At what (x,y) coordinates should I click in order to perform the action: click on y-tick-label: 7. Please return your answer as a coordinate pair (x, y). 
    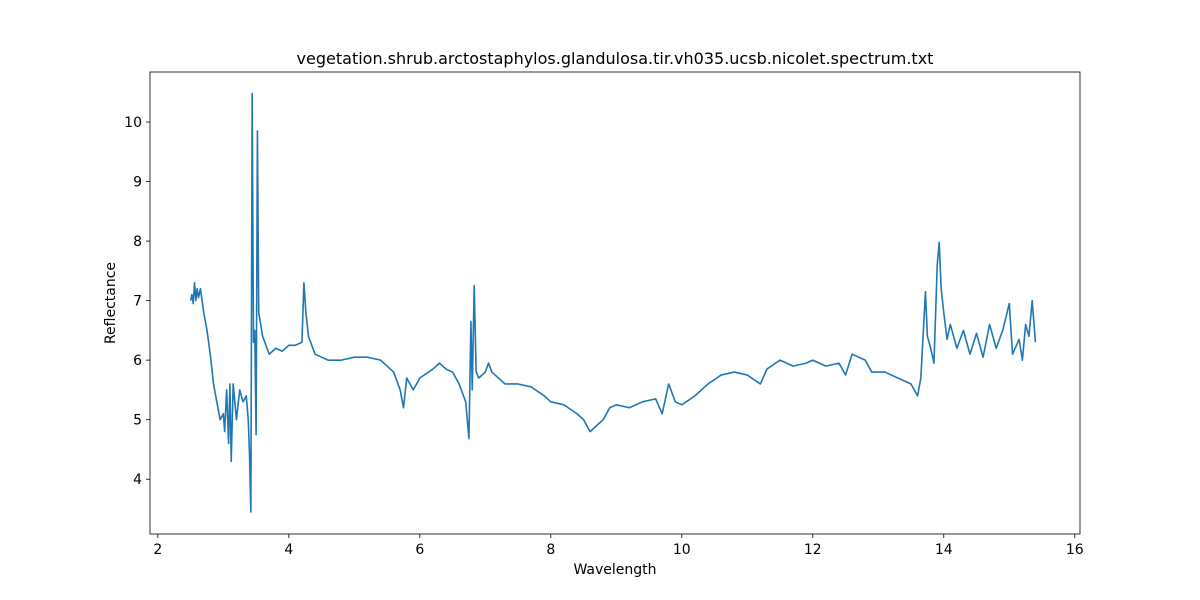
    Looking at the image, I should click on (137, 302).